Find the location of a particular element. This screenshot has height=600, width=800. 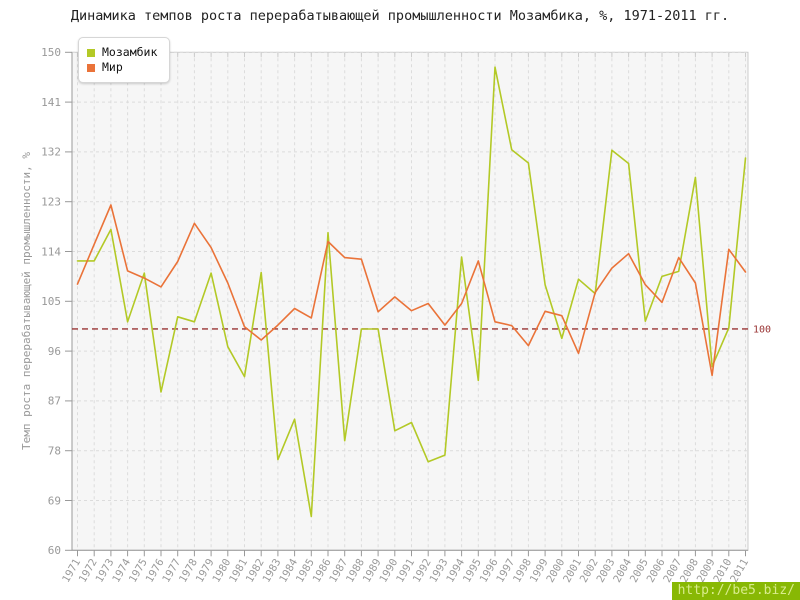

legend-swatch-world is located at coordinates (91, 67).